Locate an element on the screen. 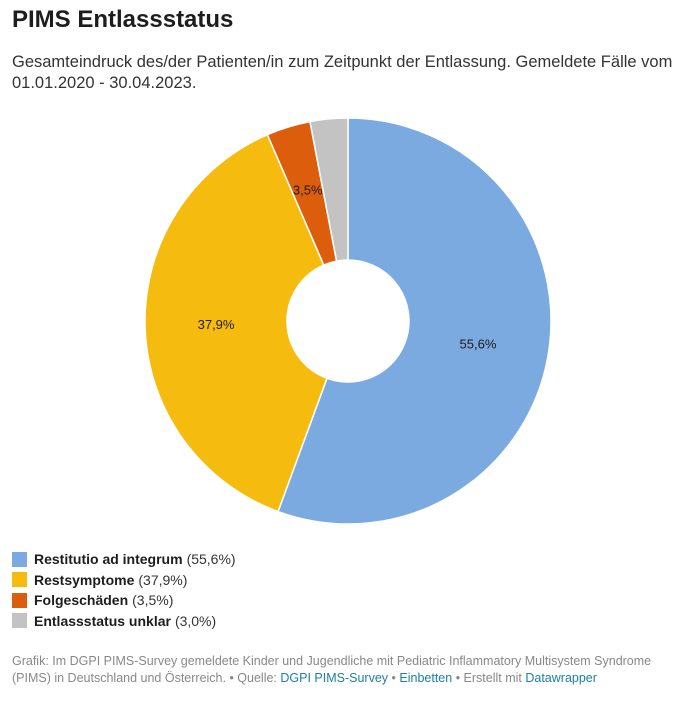  embed-link: Einbetten is located at coordinates (426, 677).